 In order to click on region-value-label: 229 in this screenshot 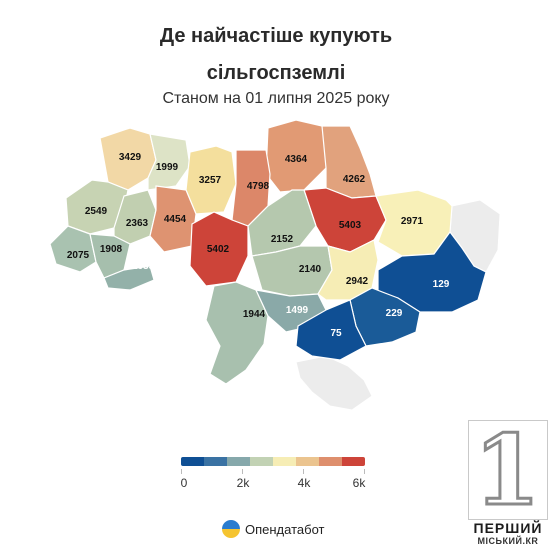, I will do `click(394, 313)`.